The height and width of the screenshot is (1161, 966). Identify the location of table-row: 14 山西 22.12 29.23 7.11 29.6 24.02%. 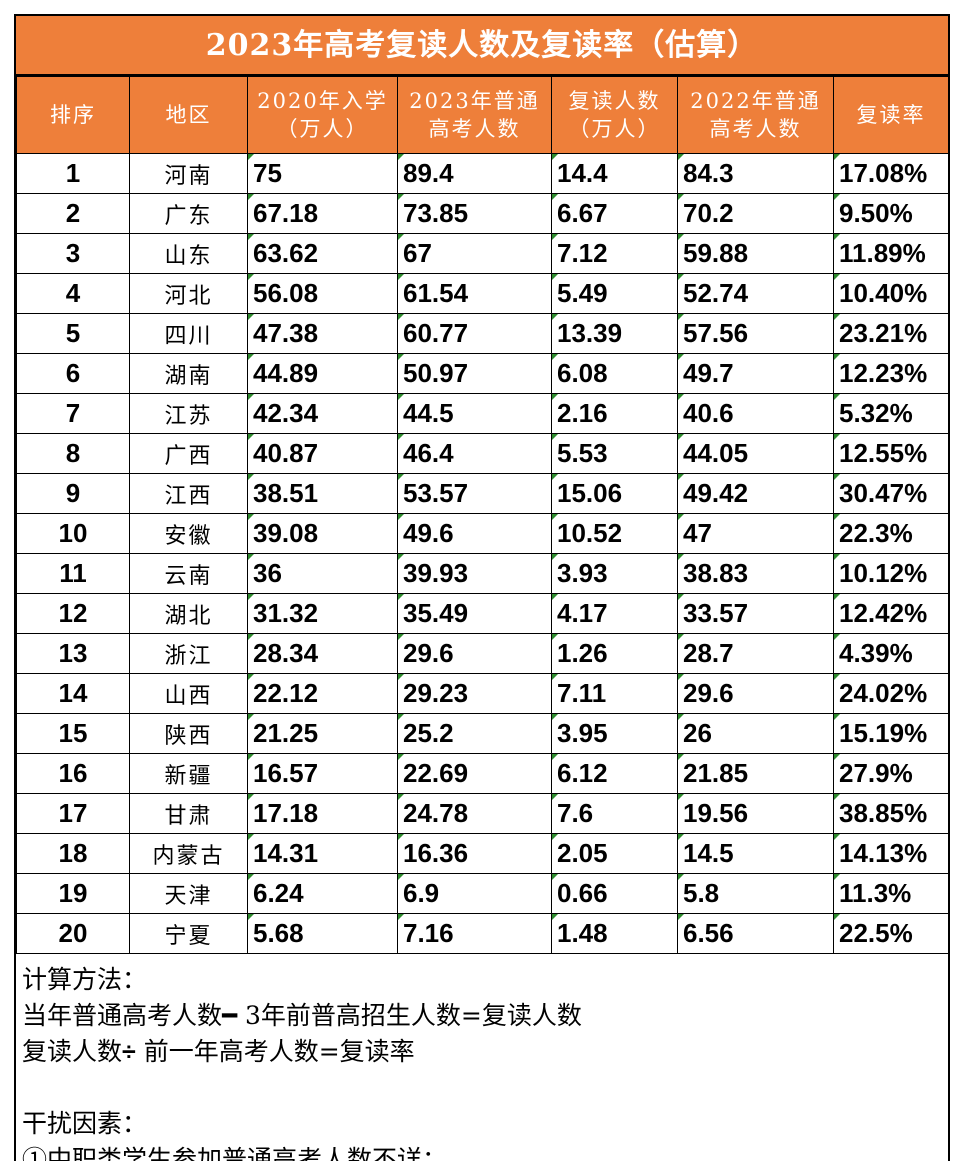
(482, 693).